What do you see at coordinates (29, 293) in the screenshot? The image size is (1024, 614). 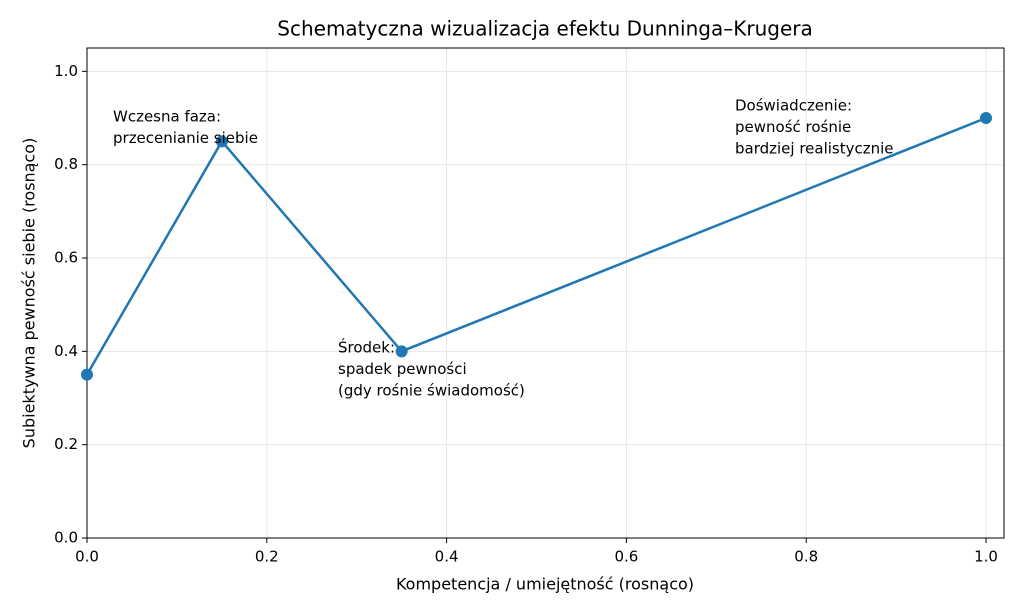 I see `y-axis-label: Subiektywna pewność siebie (rosnąco)` at bounding box center [29, 293].